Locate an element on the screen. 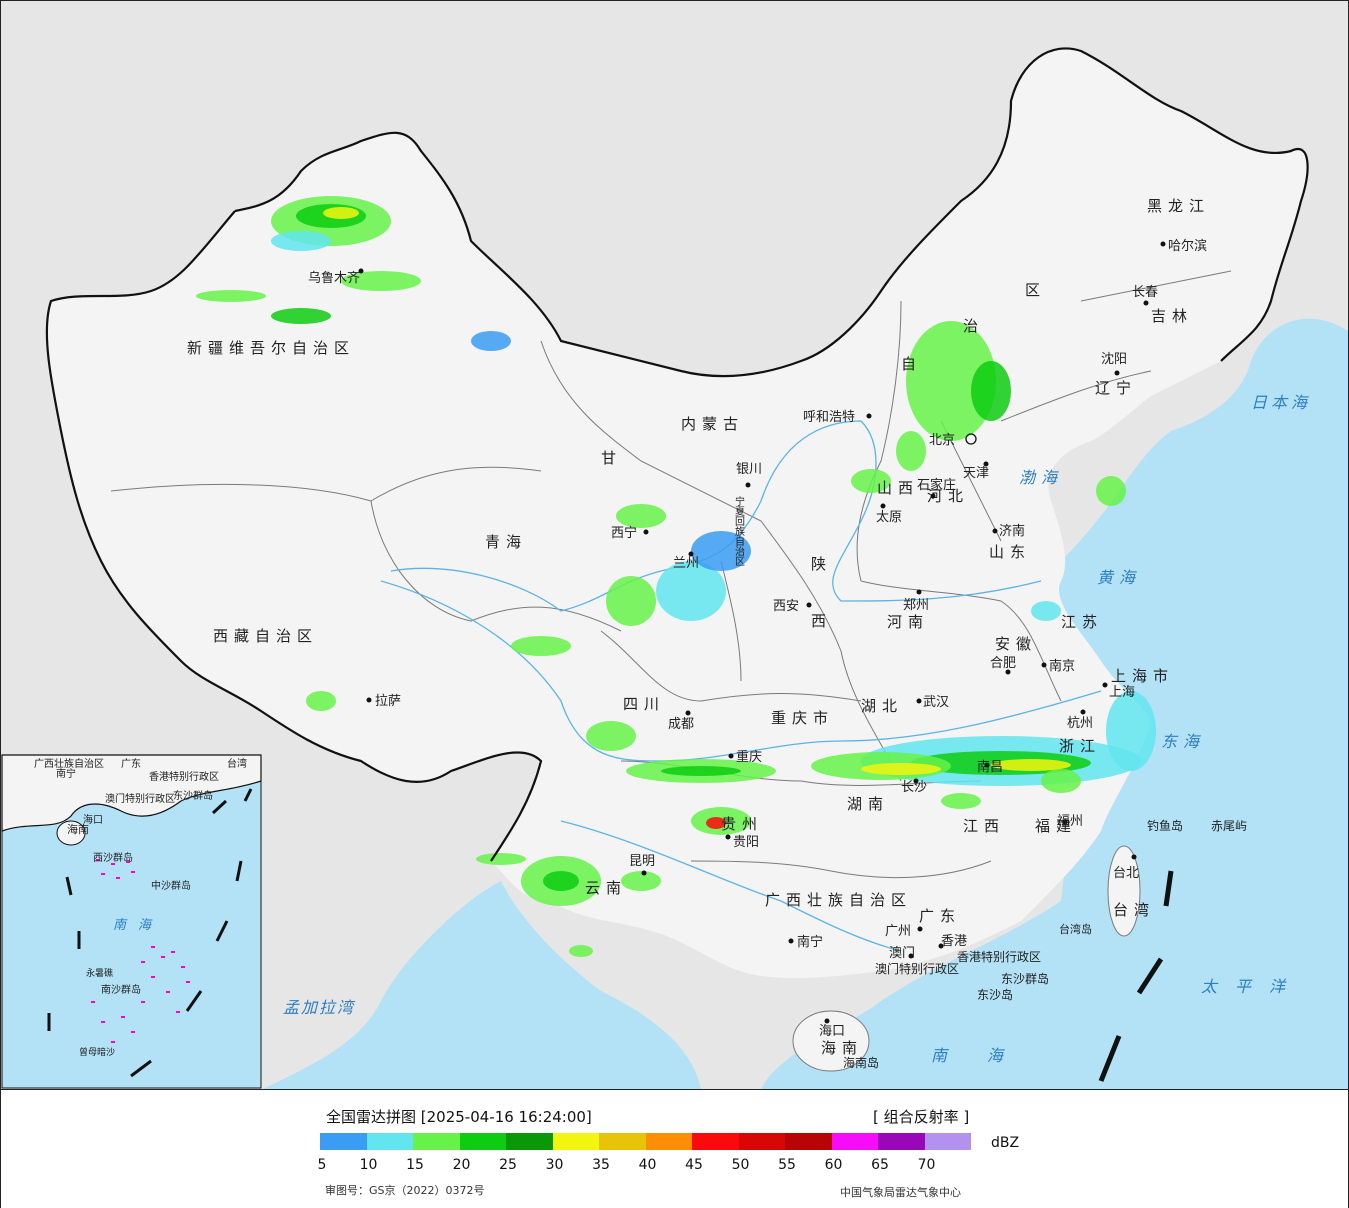  province-label: 湖南 is located at coordinates (868, 804).